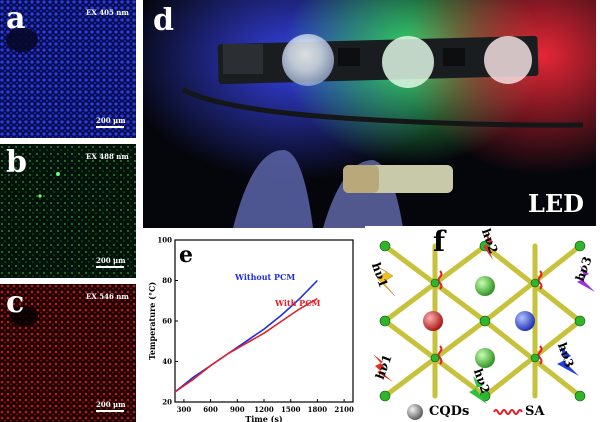 Image resolution: width=600 pixels, height=422 pixels. Describe the element at coordinates (15, 302) in the screenshot. I see `panel-label-c: c` at that location.